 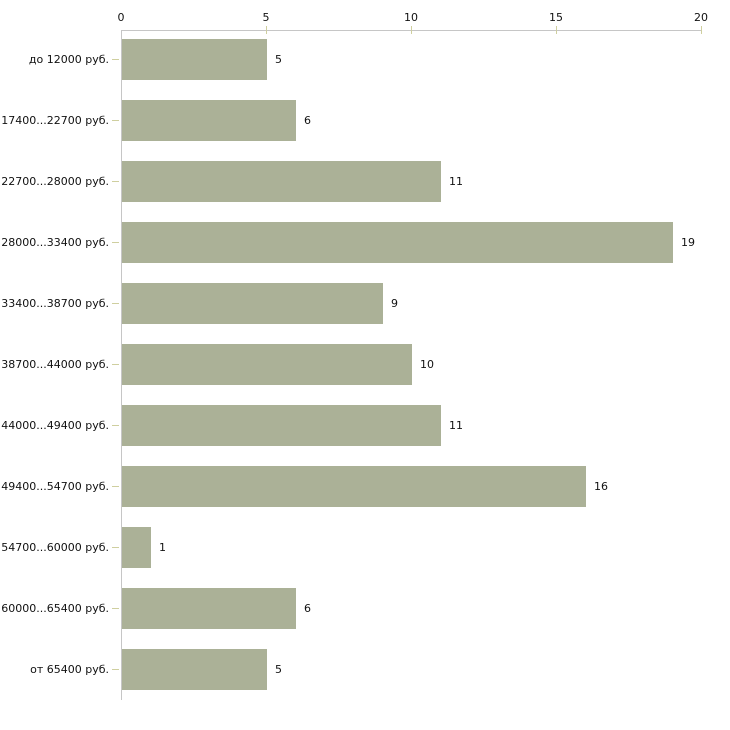 I want to click on value-label: 16, so click(x=601, y=486).